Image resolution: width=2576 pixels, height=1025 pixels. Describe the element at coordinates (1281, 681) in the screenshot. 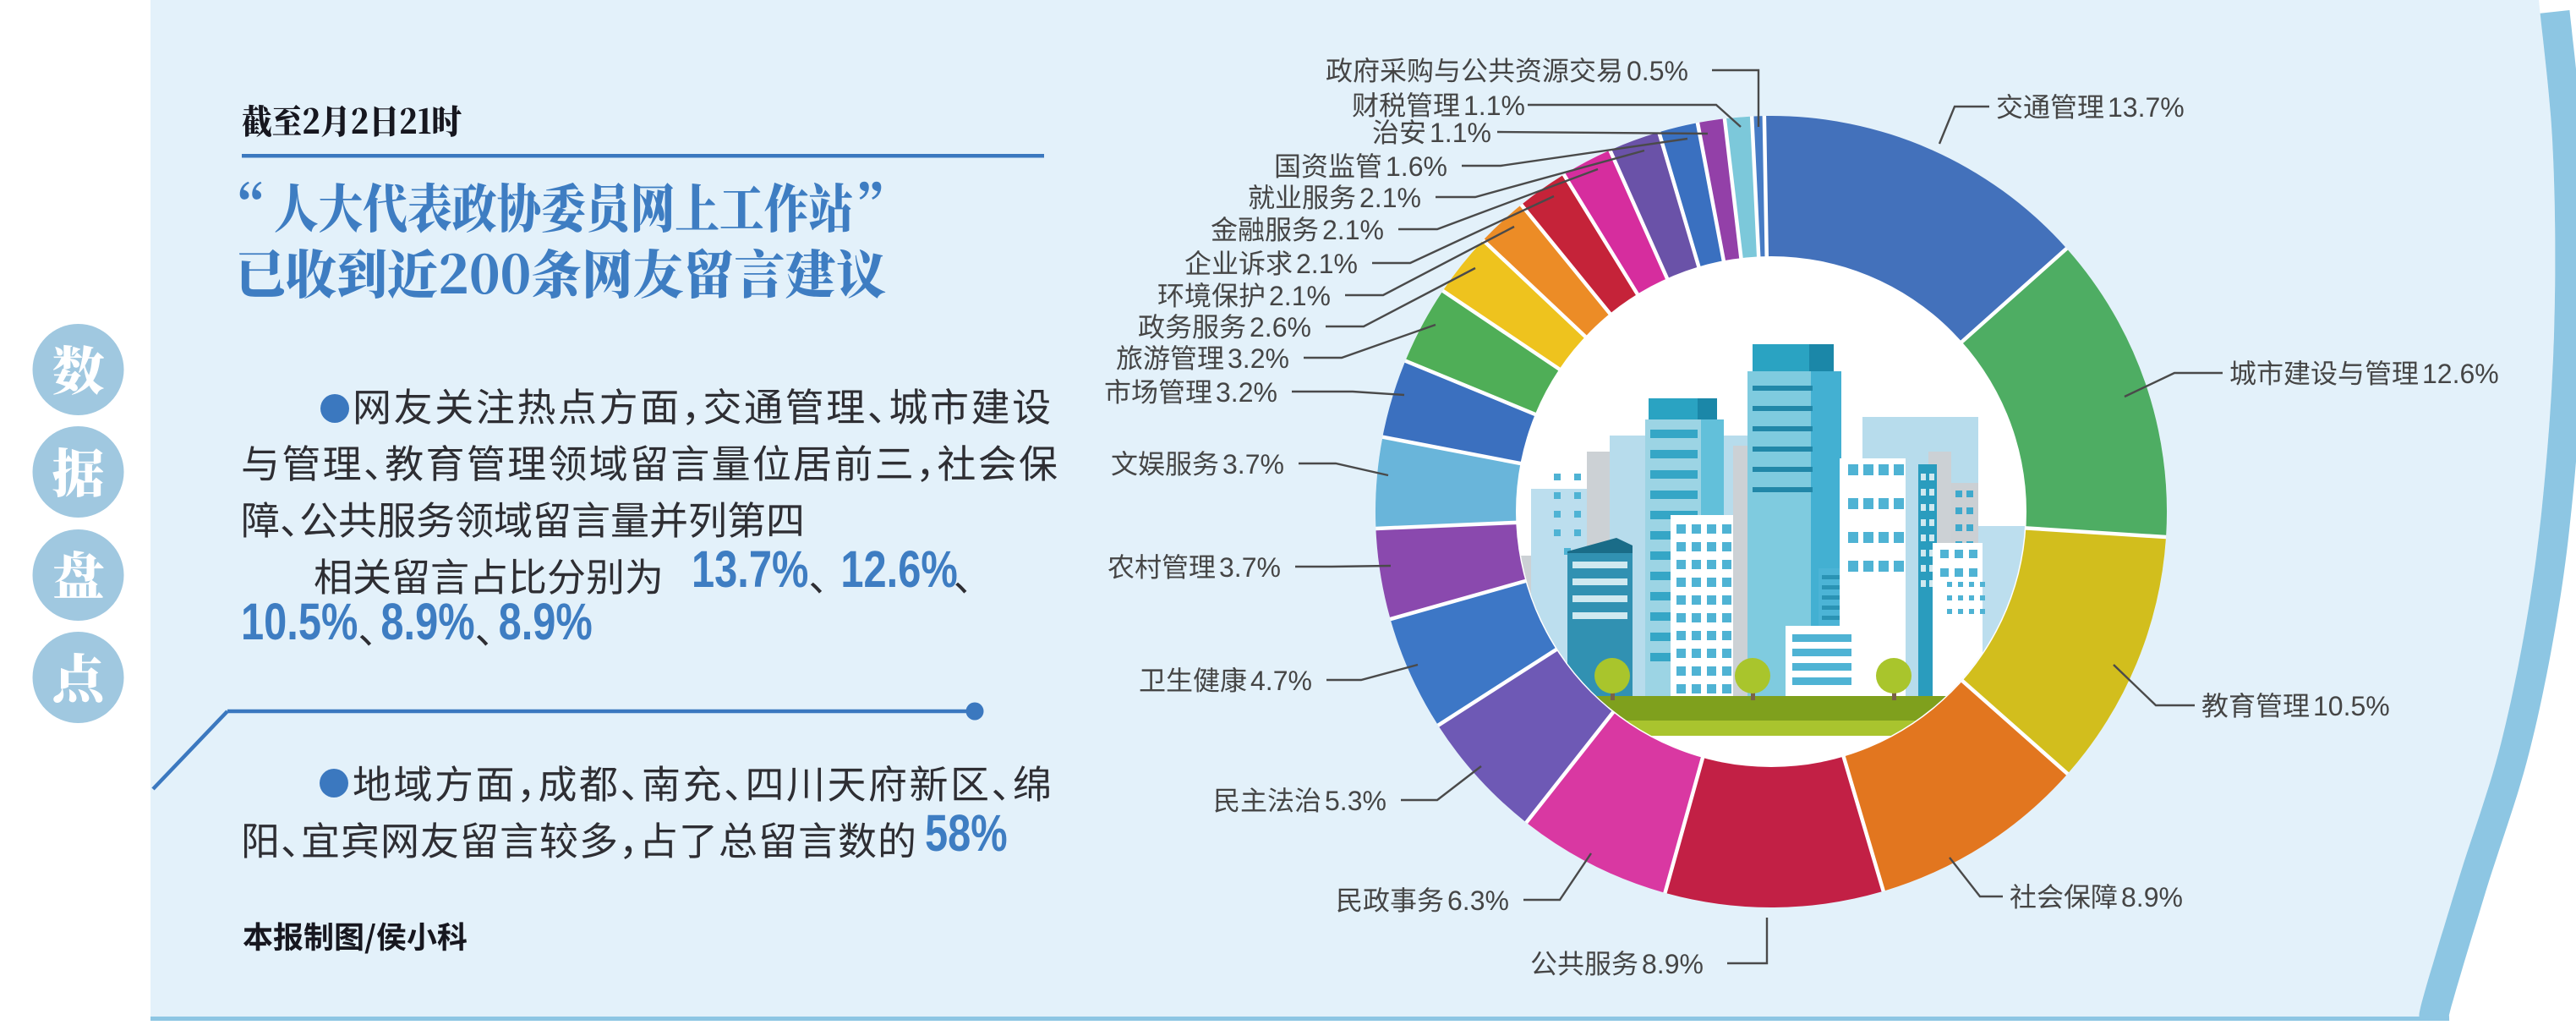

I see `svg-text: 4.7%` at that location.